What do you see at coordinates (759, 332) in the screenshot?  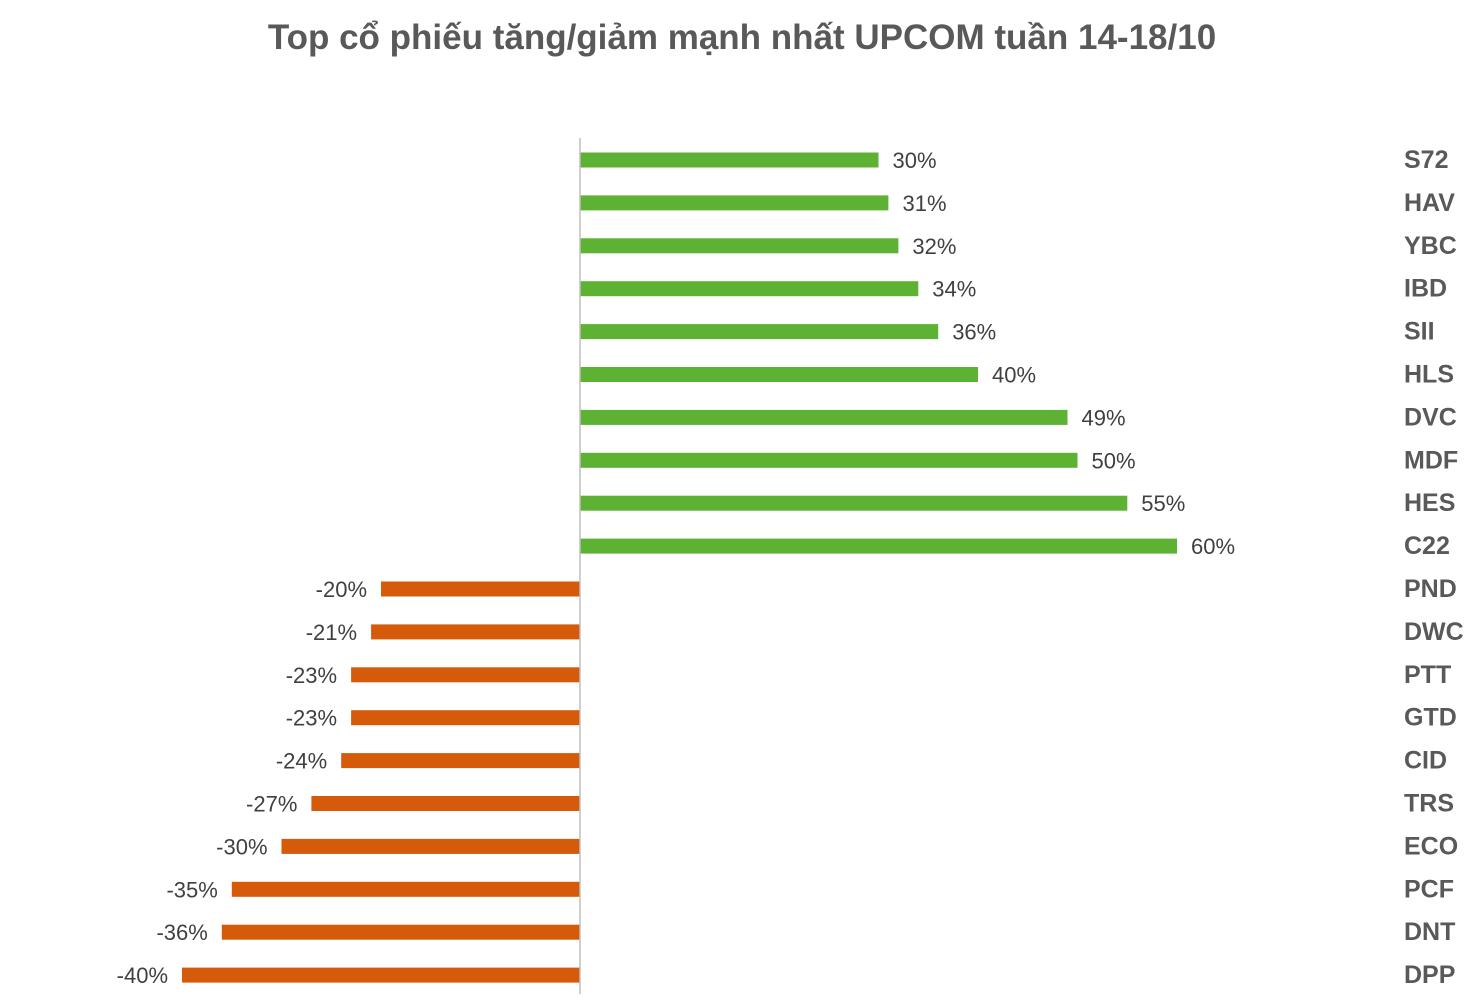 I see `bar-sii` at bounding box center [759, 332].